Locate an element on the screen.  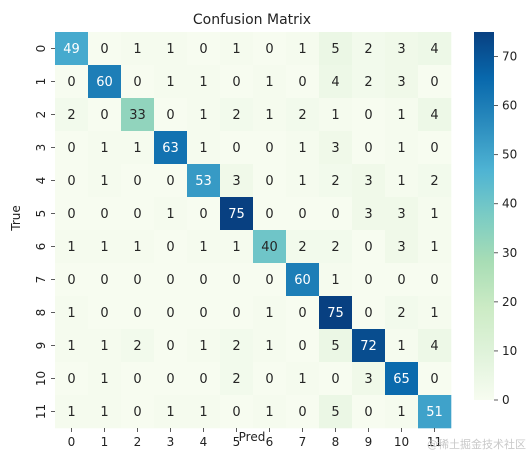
colorbar-tick-label: 60 is located at coordinates (509, 106).